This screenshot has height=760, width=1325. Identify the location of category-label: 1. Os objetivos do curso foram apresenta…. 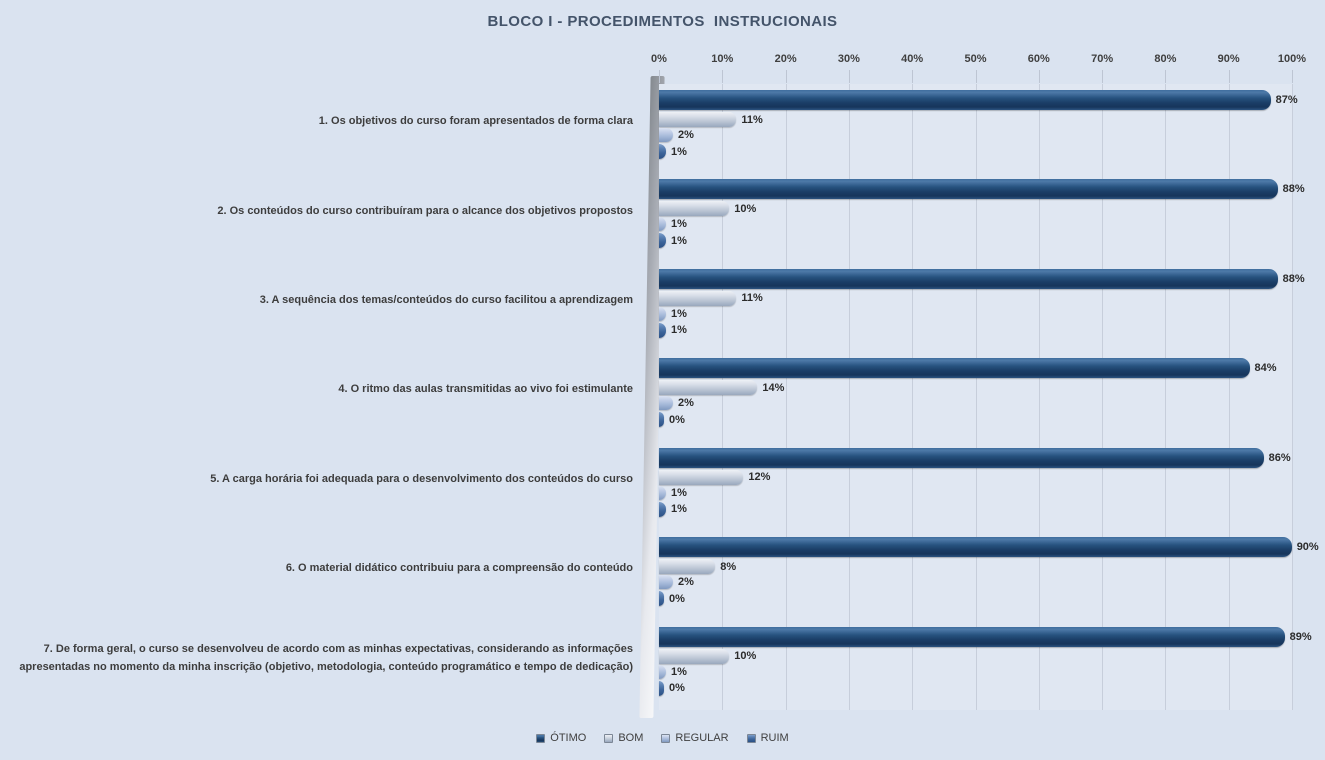
(475, 121).